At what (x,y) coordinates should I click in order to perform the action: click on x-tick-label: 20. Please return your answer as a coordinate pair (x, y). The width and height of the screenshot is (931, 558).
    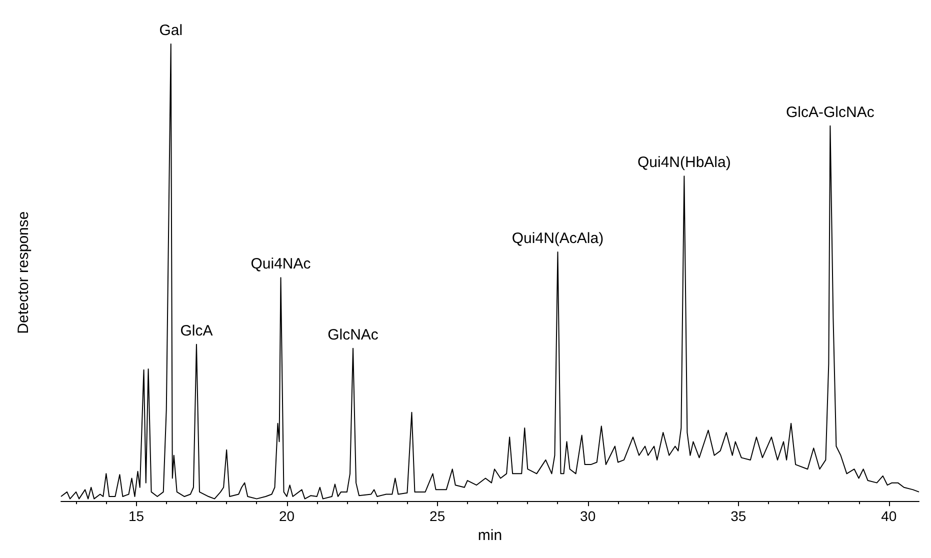
    Looking at the image, I should click on (287, 516).